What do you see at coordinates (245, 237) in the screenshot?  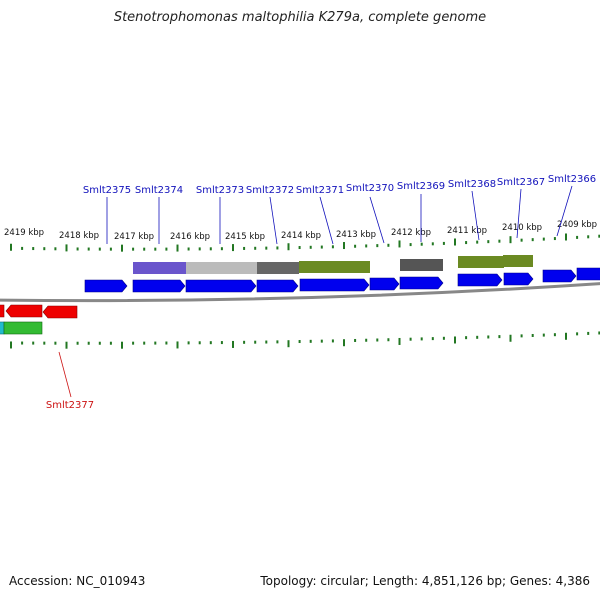 I see `kbp-tick-label: 2415 kbp` at bounding box center [245, 237].